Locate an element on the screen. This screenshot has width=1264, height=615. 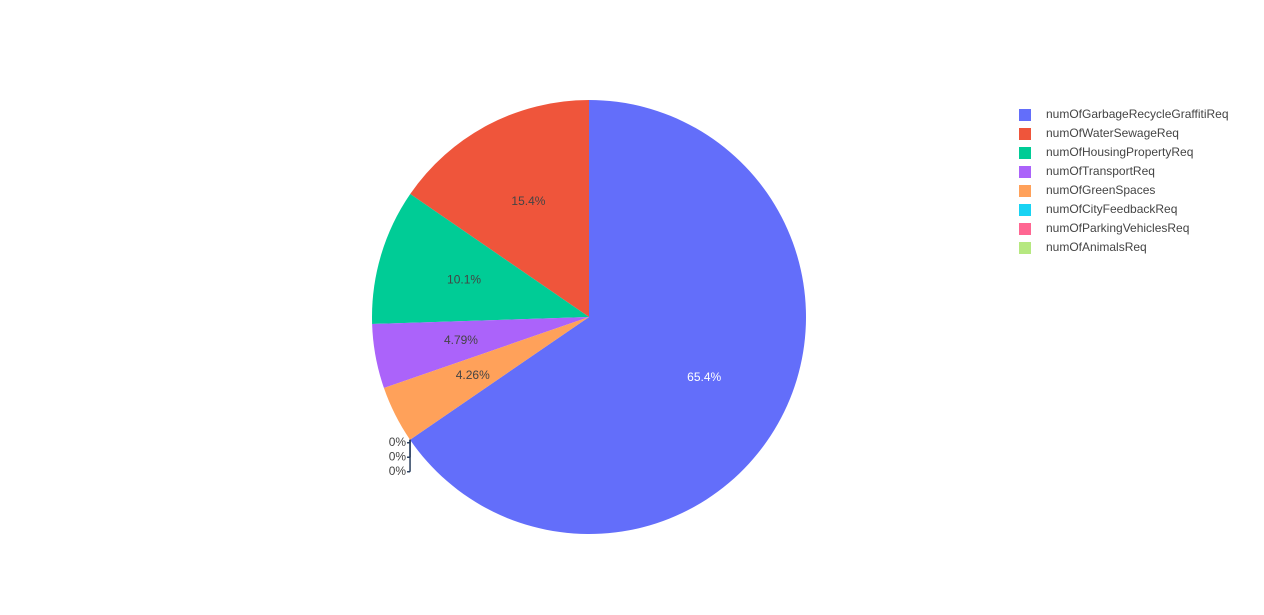
legend-label: numOfHousingPropertyReq is located at coordinates (1119, 152).